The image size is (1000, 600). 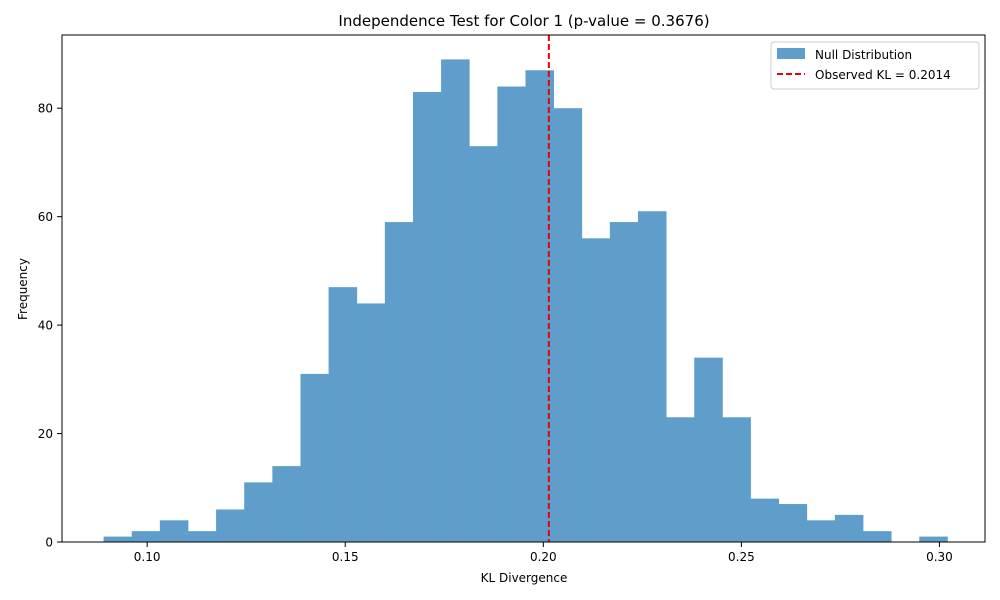 What do you see at coordinates (524, 578) in the screenshot?
I see `x-axis-label: KL Divergence` at bounding box center [524, 578].